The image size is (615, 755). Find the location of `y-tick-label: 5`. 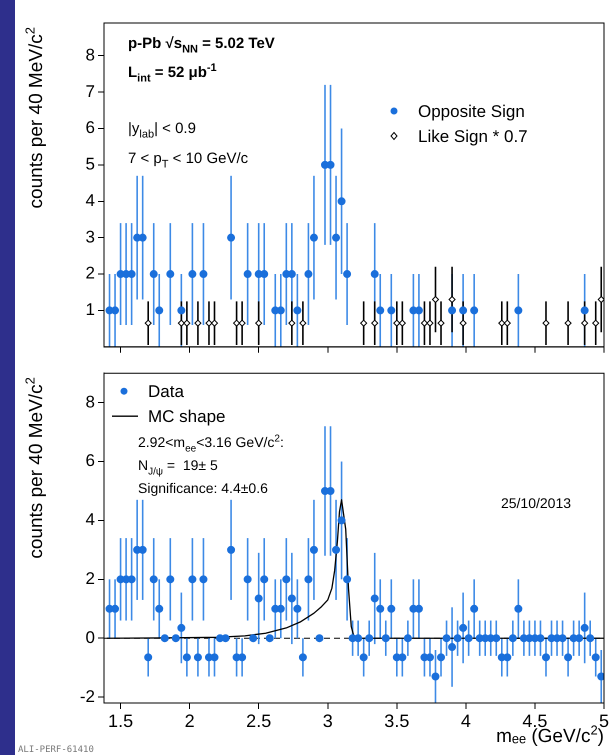

y-tick-label: 5 is located at coordinates (90, 164).